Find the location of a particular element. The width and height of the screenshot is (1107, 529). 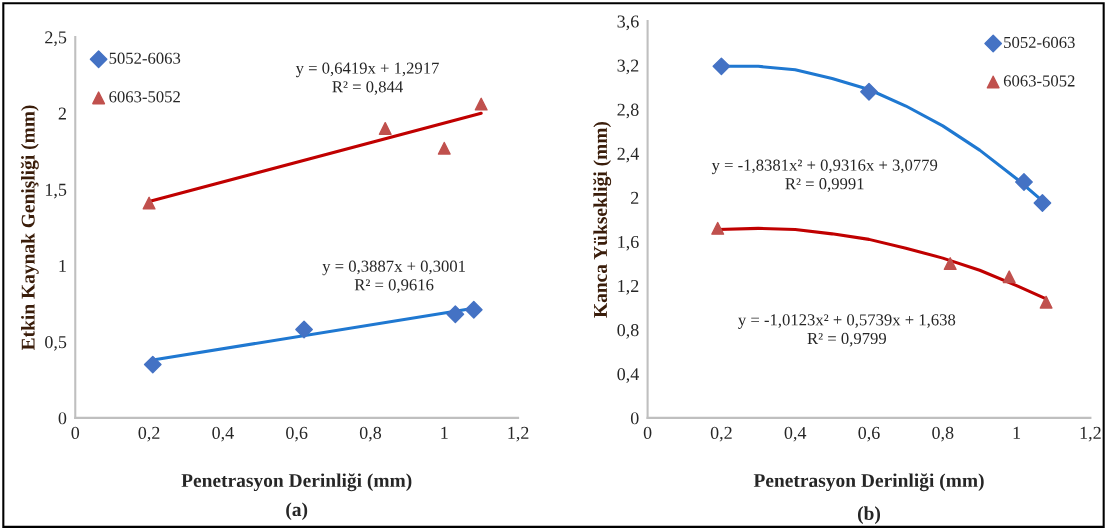

y-tick-label: 2,8 is located at coordinates (628, 111).